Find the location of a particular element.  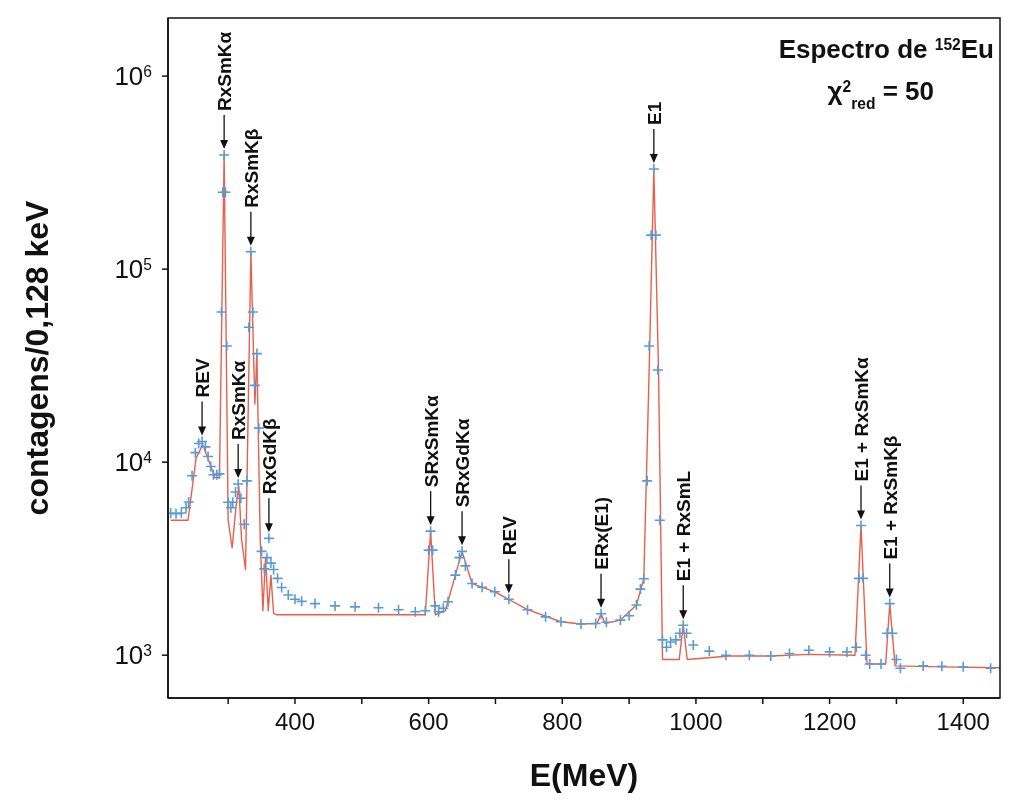

x-tick-label: 1400 is located at coordinates (963, 721).